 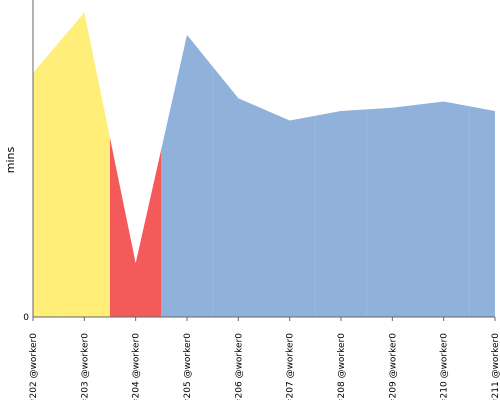 What do you see at coordinates (393, 366) in the screenshot?
I see `x-tick-label: #209 @worker0` at bounding box center [393, 366].